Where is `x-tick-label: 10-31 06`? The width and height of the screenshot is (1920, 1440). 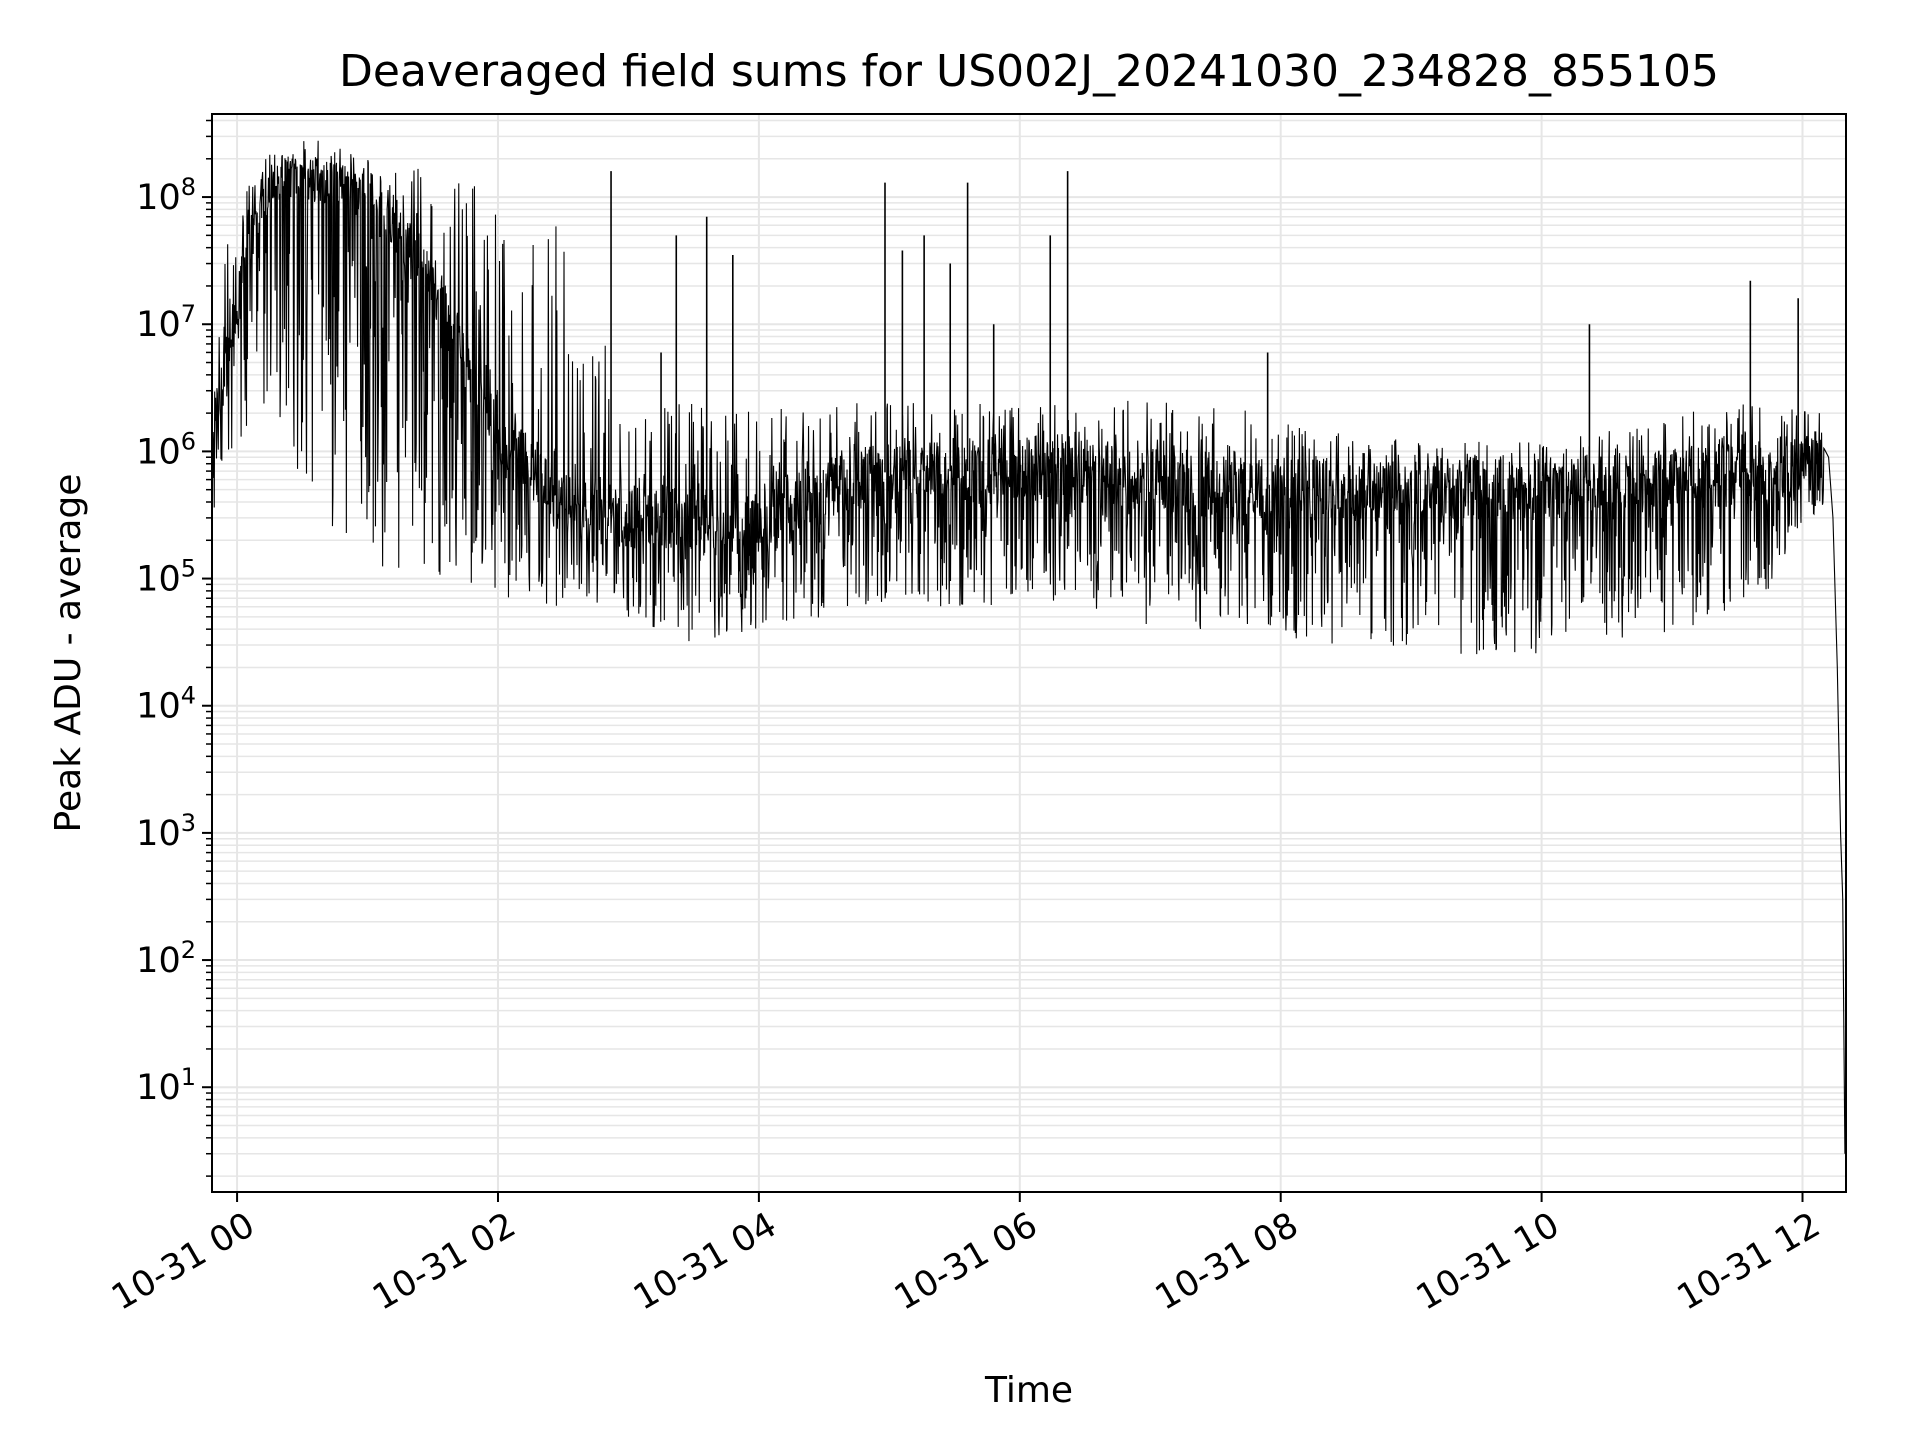
x-tick-label: 10-31 06 is located at coordinates (966, 1261).